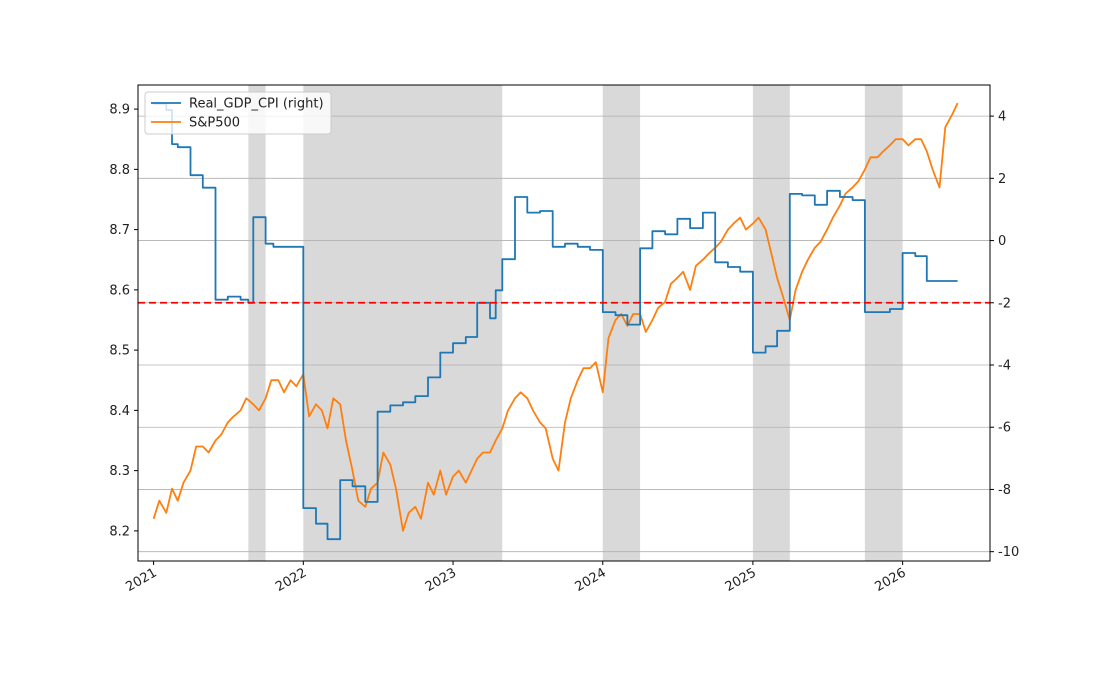 This screenshot has width=1100, height=700. Describe the element at coordinates (1002, 241) in the screenshot. I see `y-right-tick-label: 0` at that location.